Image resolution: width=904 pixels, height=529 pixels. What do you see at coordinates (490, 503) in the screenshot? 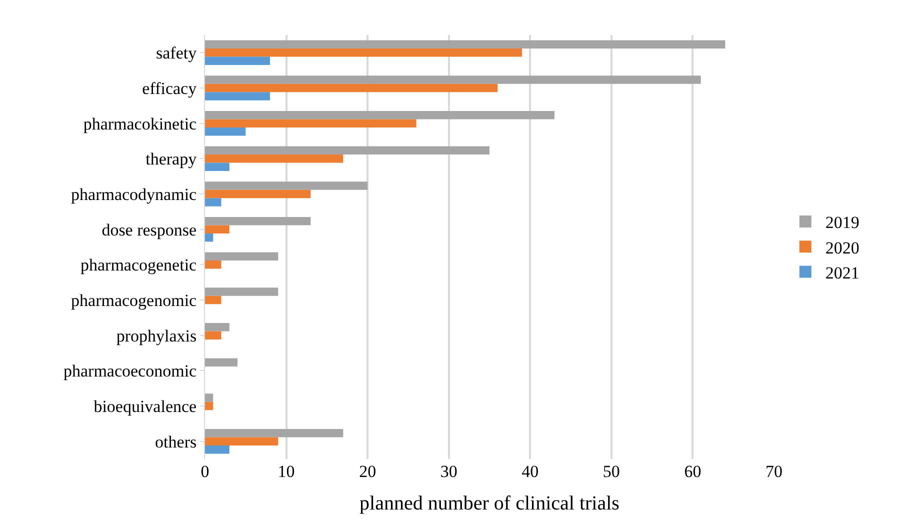
I see `x-axis-title: planned number of clinical trials` at bounding box center [490, 503].